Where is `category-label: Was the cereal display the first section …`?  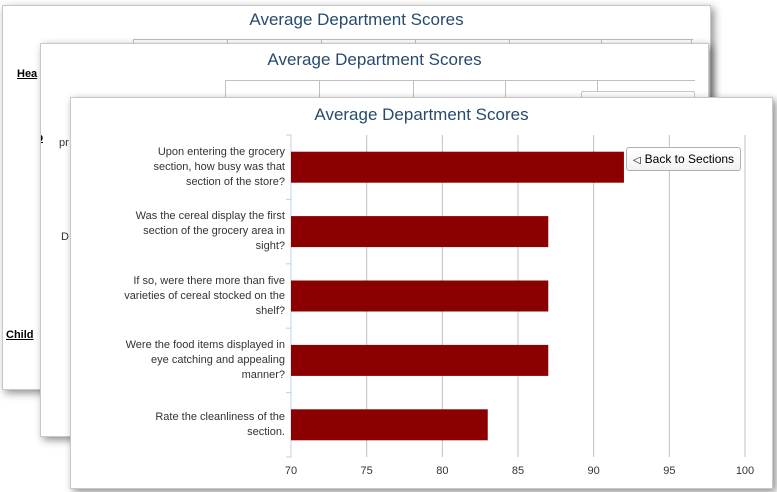
category-label: Was the cereal display the first section … is located at coordinates (210, 231).